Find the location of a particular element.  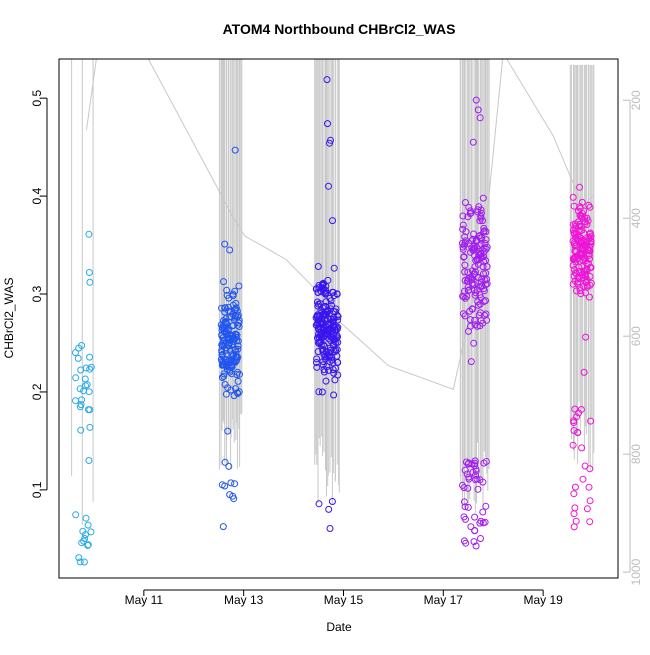

y-tick-label: 0.5 is located at coordinates (37, 98).